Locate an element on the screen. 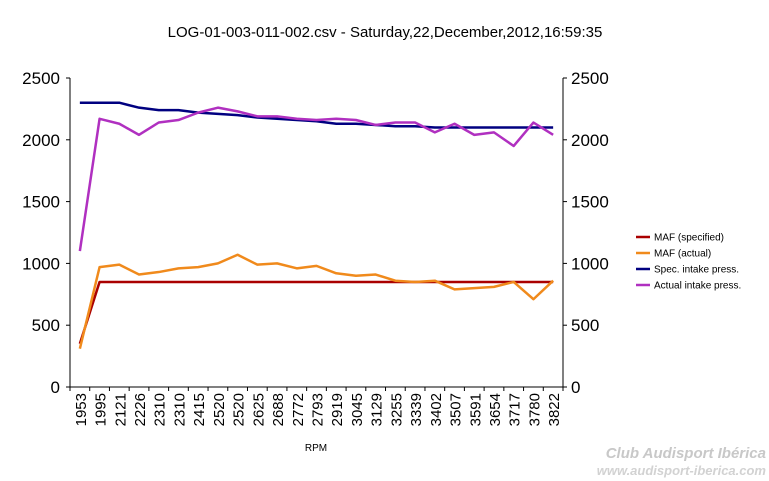 The width and height of the screenshot is (769, 481). legend-label: Spec. intake press. is located at coordinates (696, 270).